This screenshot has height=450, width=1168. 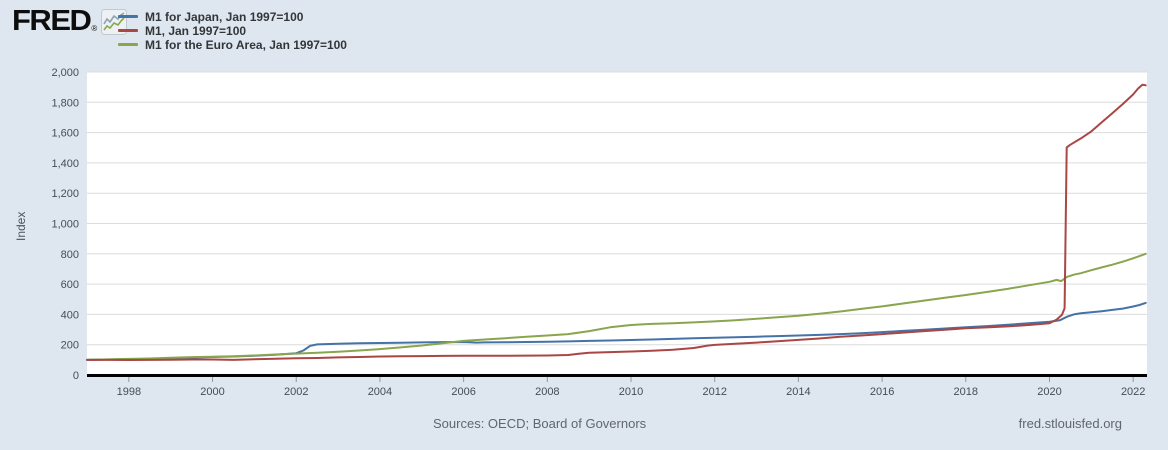 I want to click on y-tick-label: 1,400, so click(x=65, y=164).